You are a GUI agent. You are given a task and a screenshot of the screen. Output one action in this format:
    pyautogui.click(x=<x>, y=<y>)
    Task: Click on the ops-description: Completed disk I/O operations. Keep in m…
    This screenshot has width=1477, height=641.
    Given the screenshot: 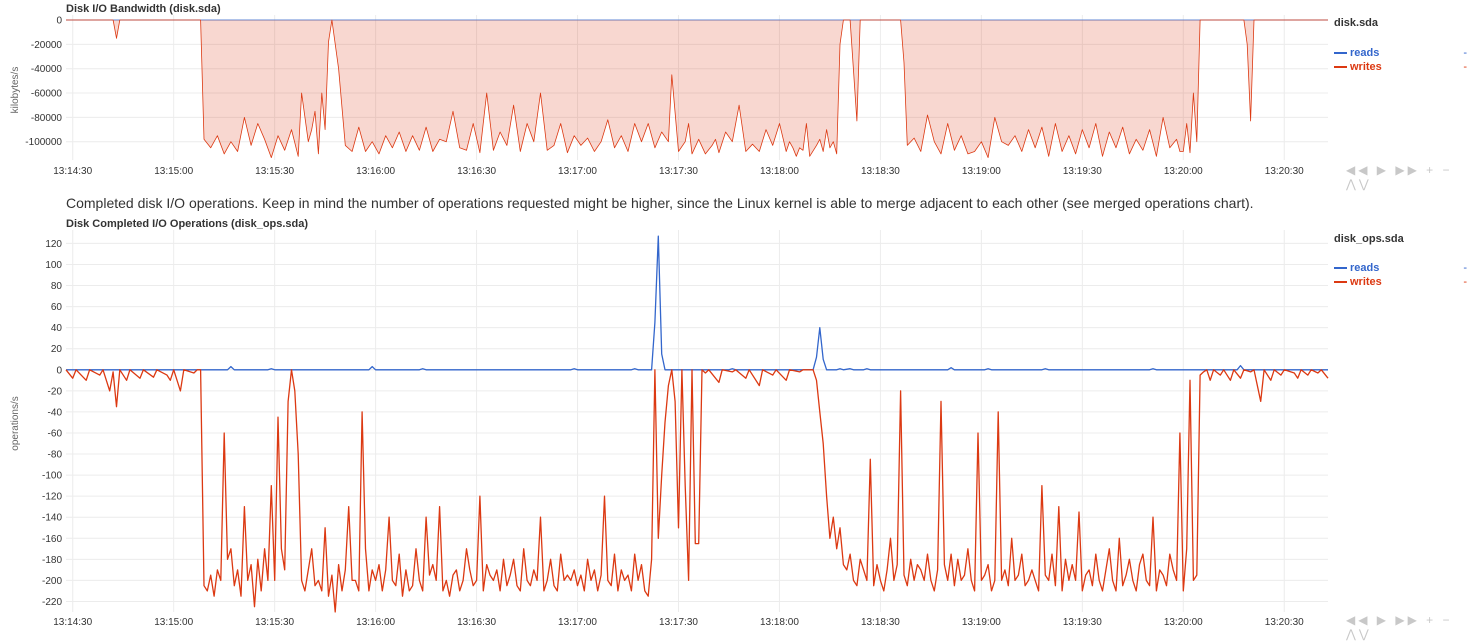 What is the action you would take?
    pyautogui.click(x=660, y=203)
    